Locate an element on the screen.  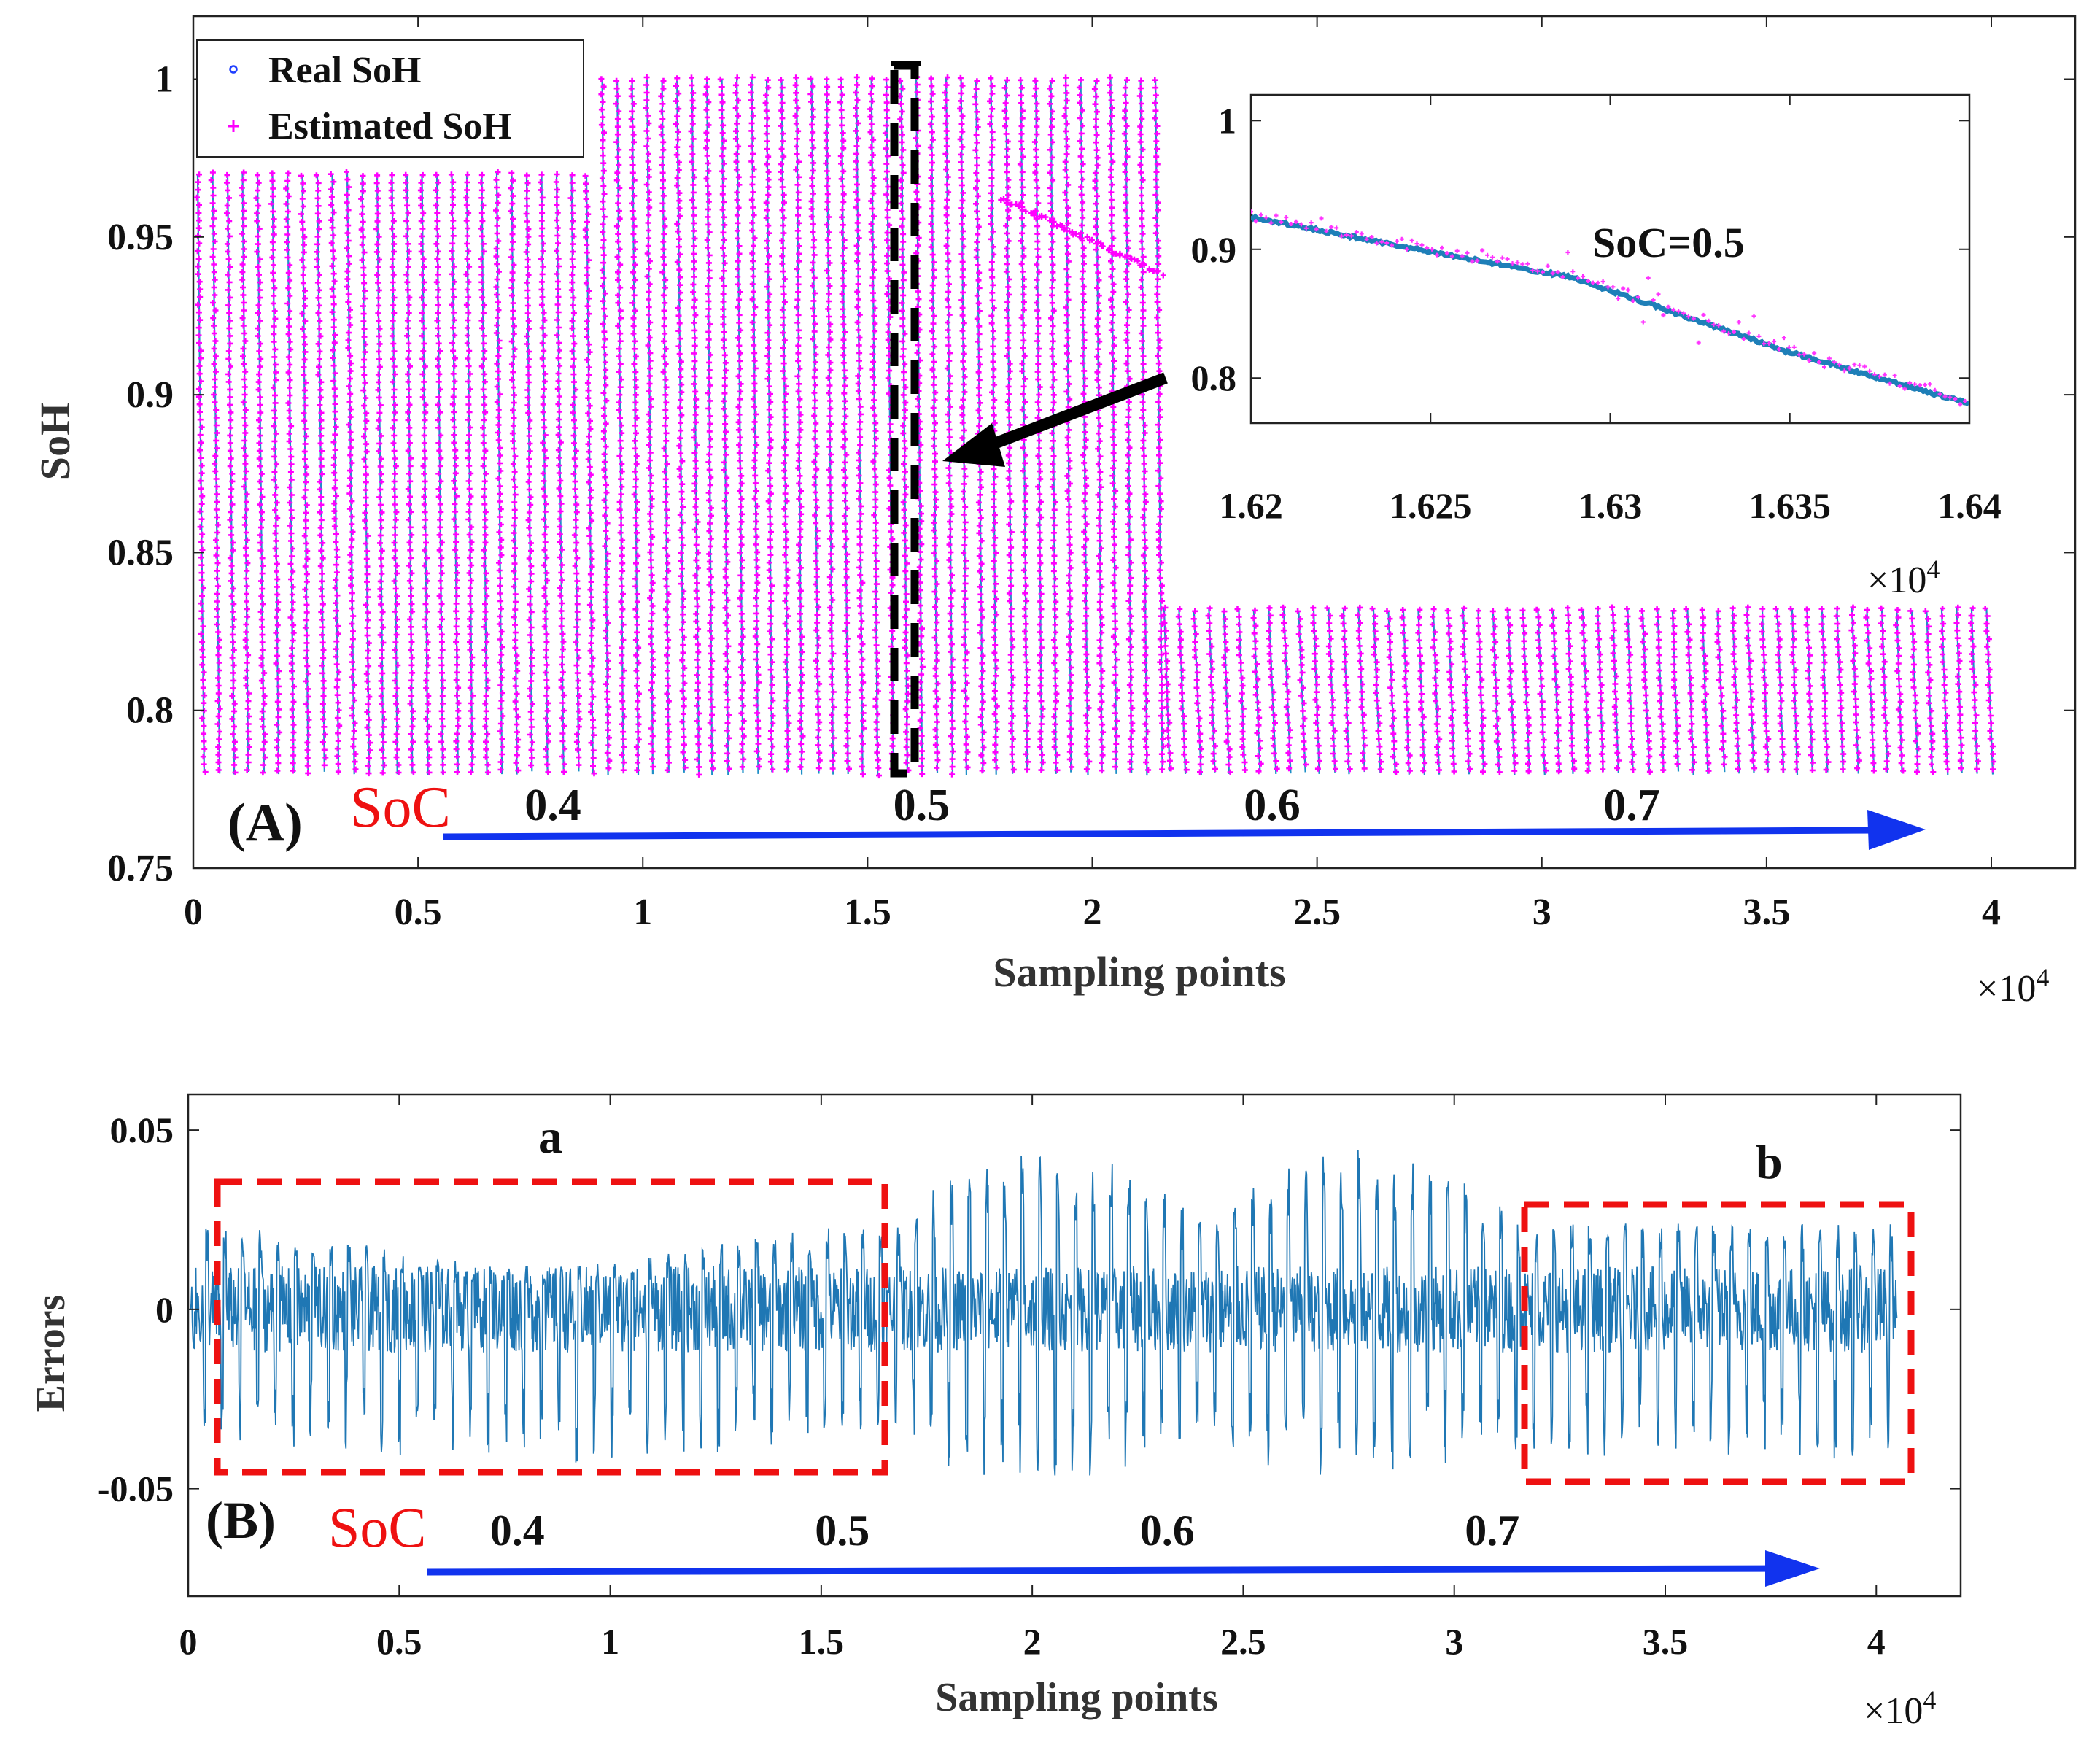
legend-estimated-soh-label: Estimated SoH is located at coordinates (390, 127).